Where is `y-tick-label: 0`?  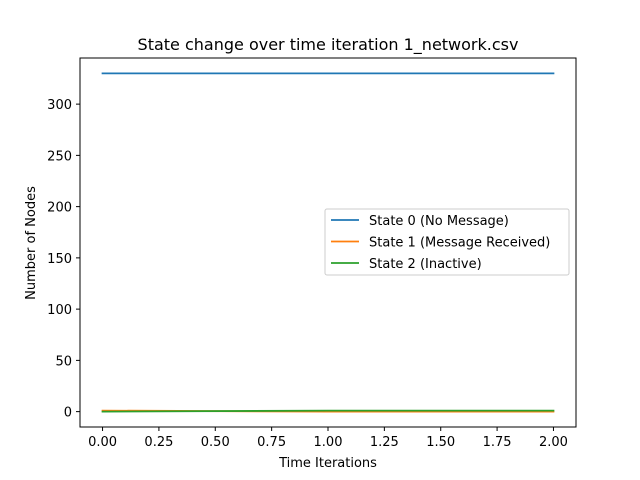 y-tick-label: 0 is located at coordinates (68, 413).